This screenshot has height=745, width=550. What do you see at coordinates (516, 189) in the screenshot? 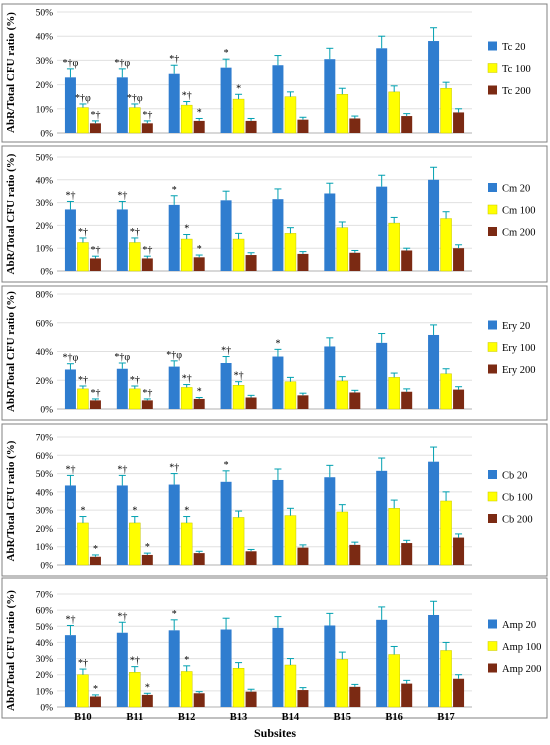
I see `legend-label: Cm 20` at bounding box center [516, 189].